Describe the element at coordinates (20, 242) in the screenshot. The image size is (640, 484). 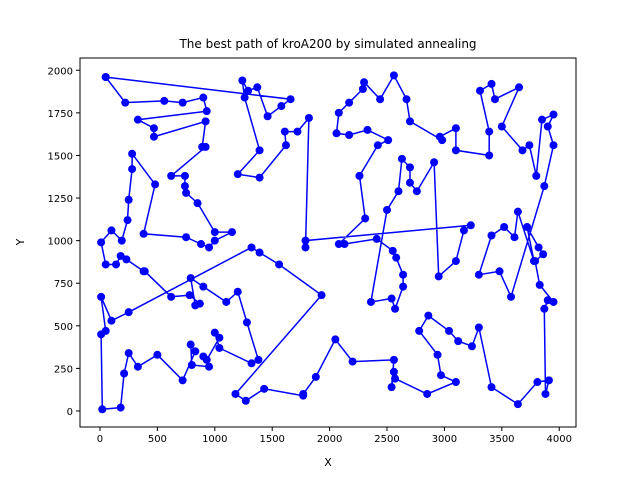
I see `y-axis-label: Y` at that location.